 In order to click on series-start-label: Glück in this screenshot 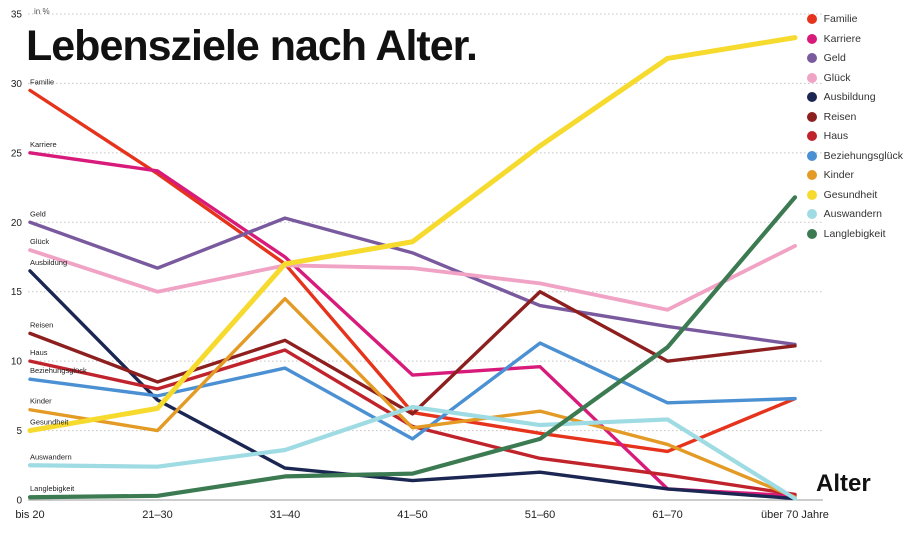, I will do `click(39, 241)`.